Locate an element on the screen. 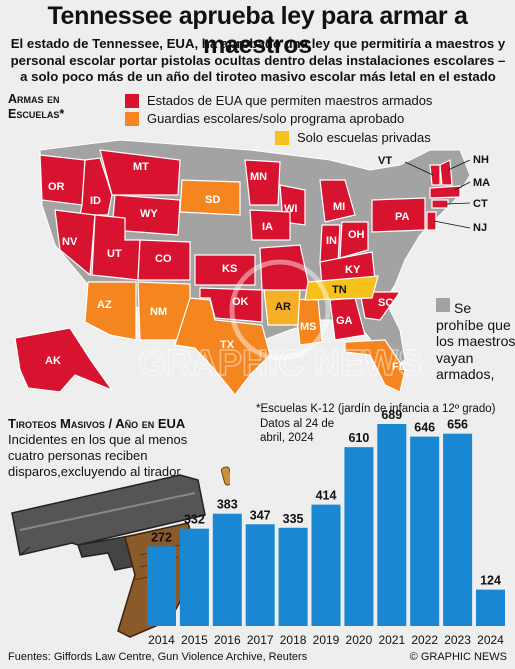 This screenshot has height=669, width=515. bar-value-label: 124 is located at coordinates (490, 581).